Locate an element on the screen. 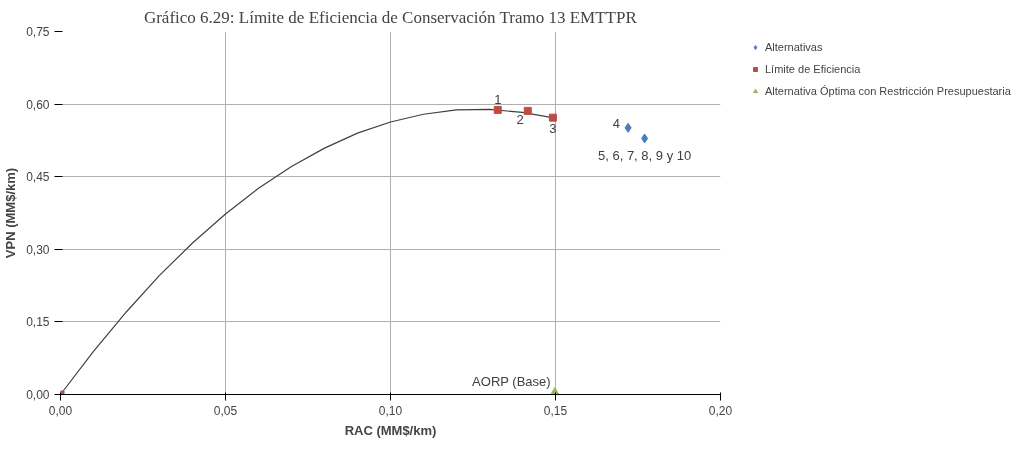 Image resolution: width=1036 pixels, height=449 pixels. legend-label: Alternativas is located at coordinates (794, 47).